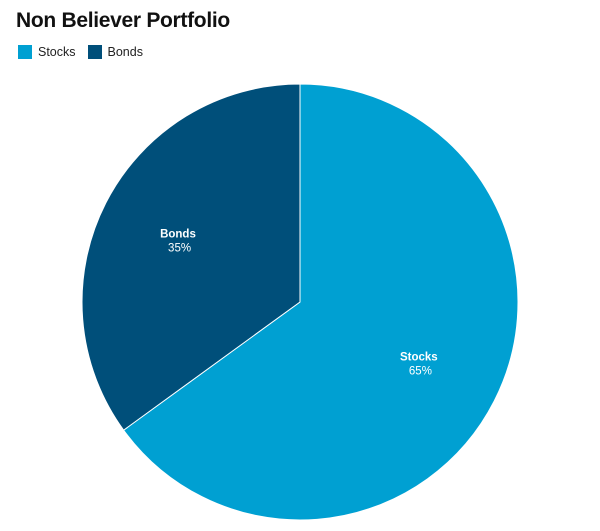  I want to click on slice-label-bonds: Bonds 35%, so click(179, 242).